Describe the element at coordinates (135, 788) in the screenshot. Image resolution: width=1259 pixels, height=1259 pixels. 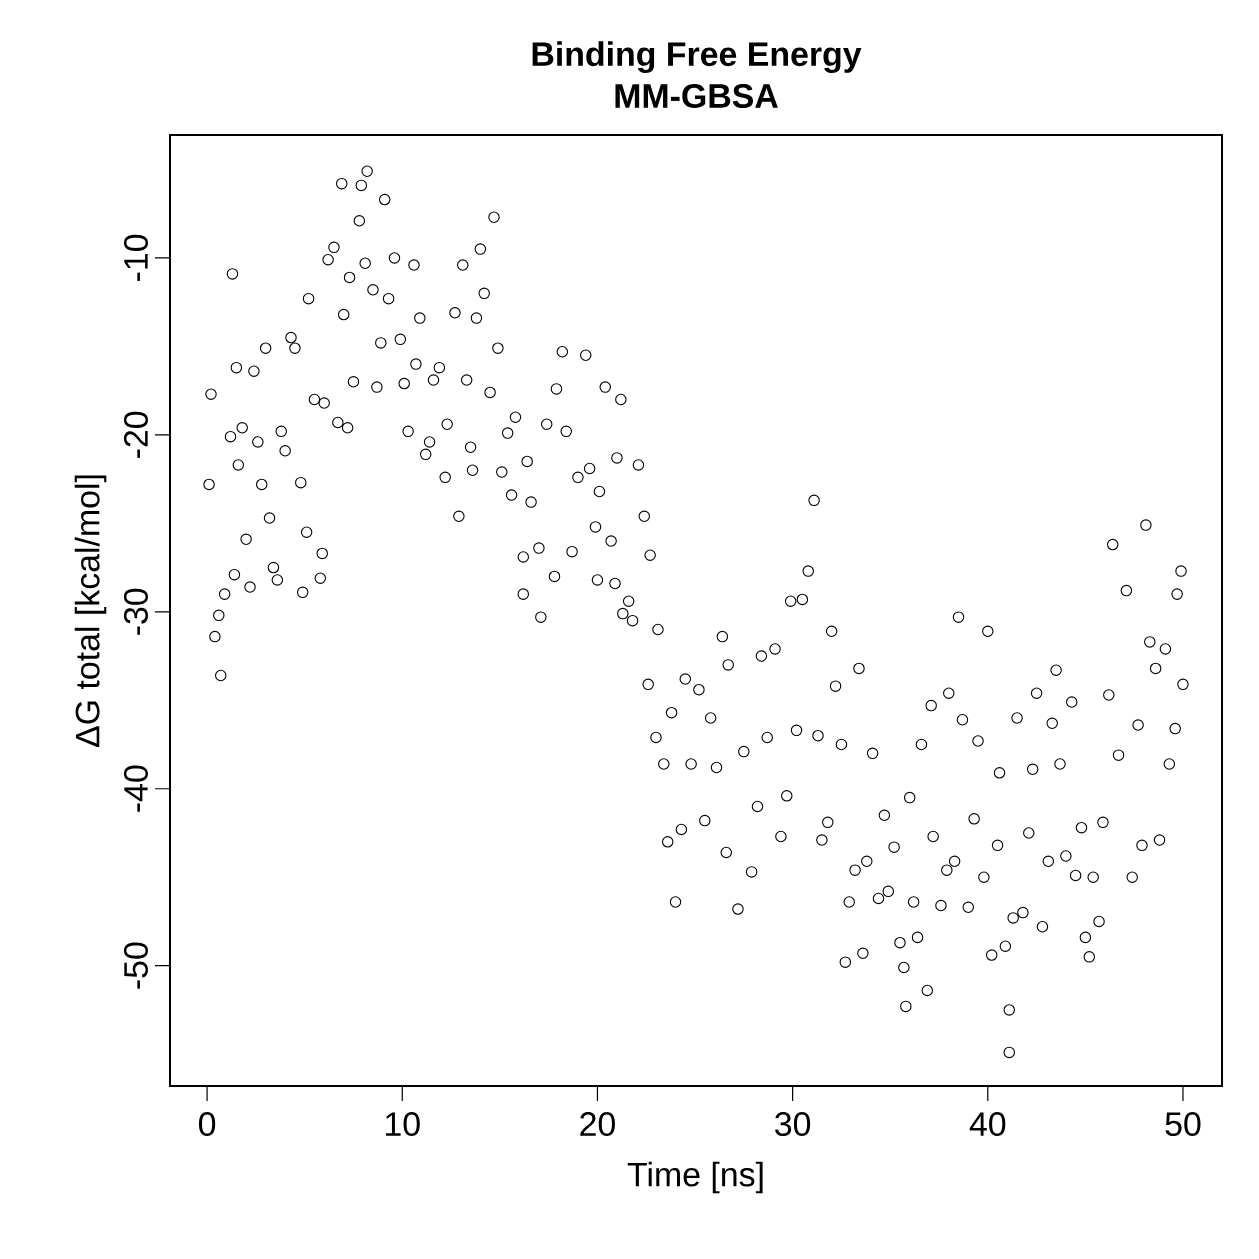
I see `y-tick-label: -40` at that location.